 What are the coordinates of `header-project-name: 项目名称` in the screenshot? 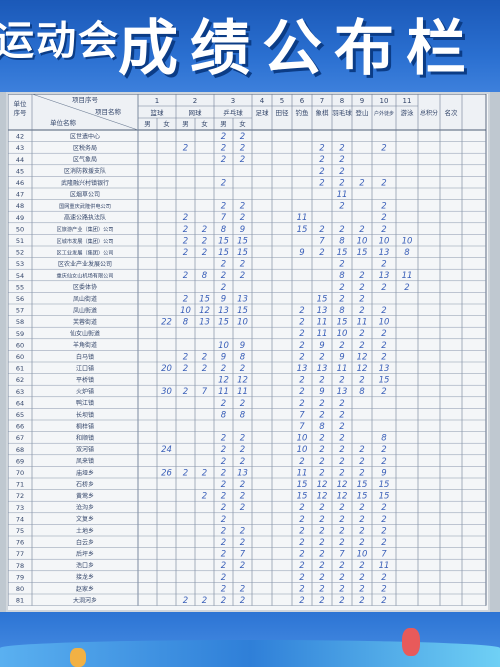 It's located at (108, 111).